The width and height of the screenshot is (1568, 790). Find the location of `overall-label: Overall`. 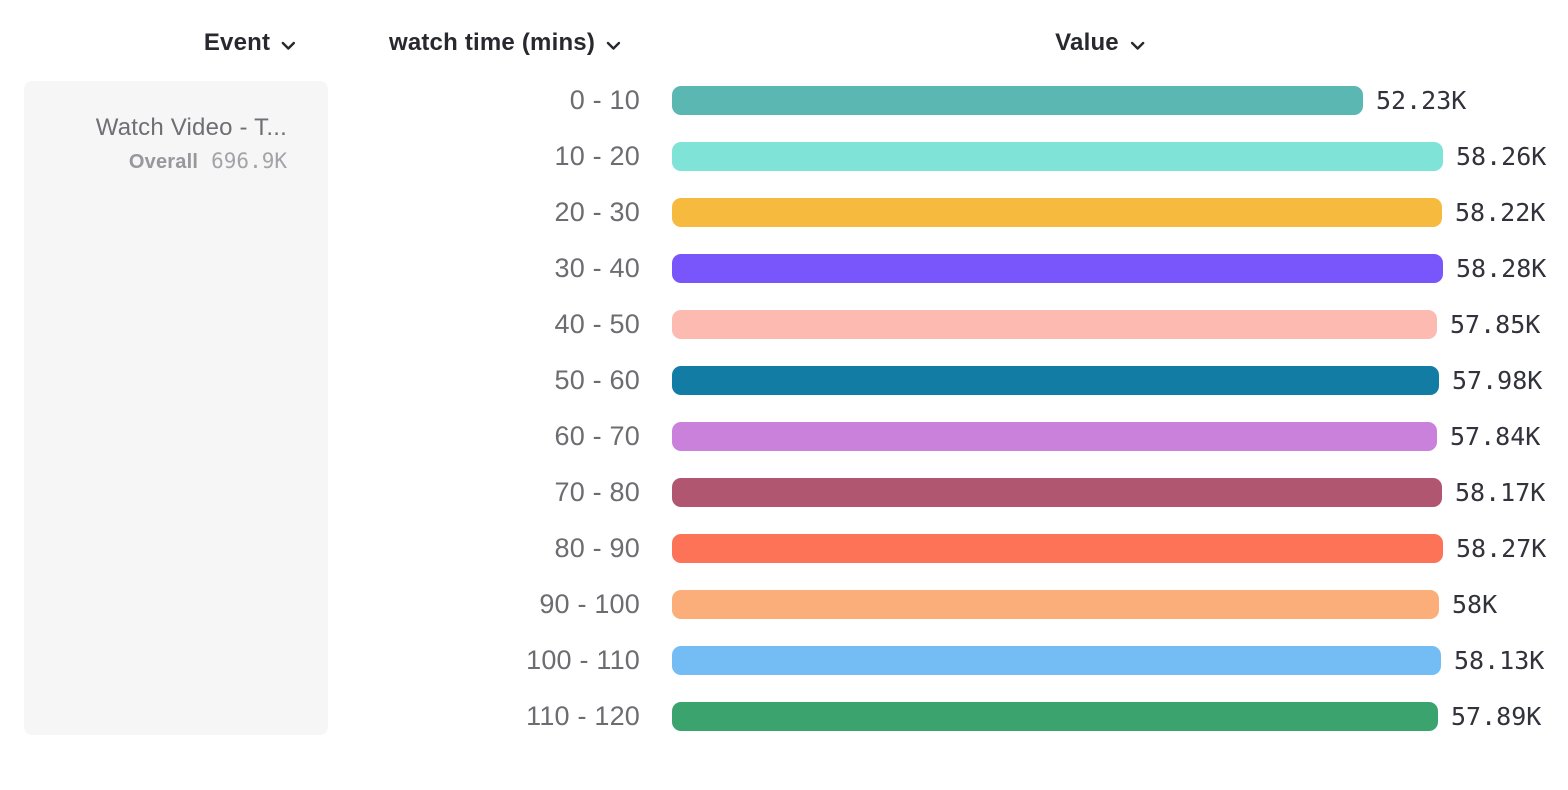

overall-label: Overall is located at coordinates (163, 162).